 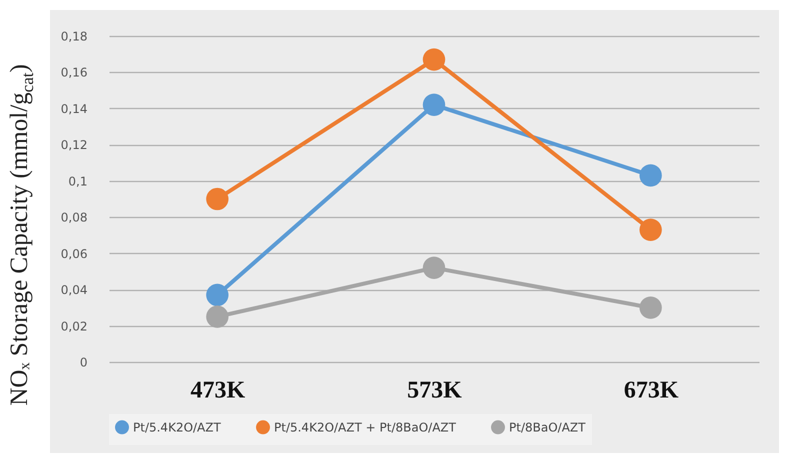 I want to click on legend-label: Pt/5.4K2O/AZT + Pt/8BaO/AZT, so click(x=365, y=427).